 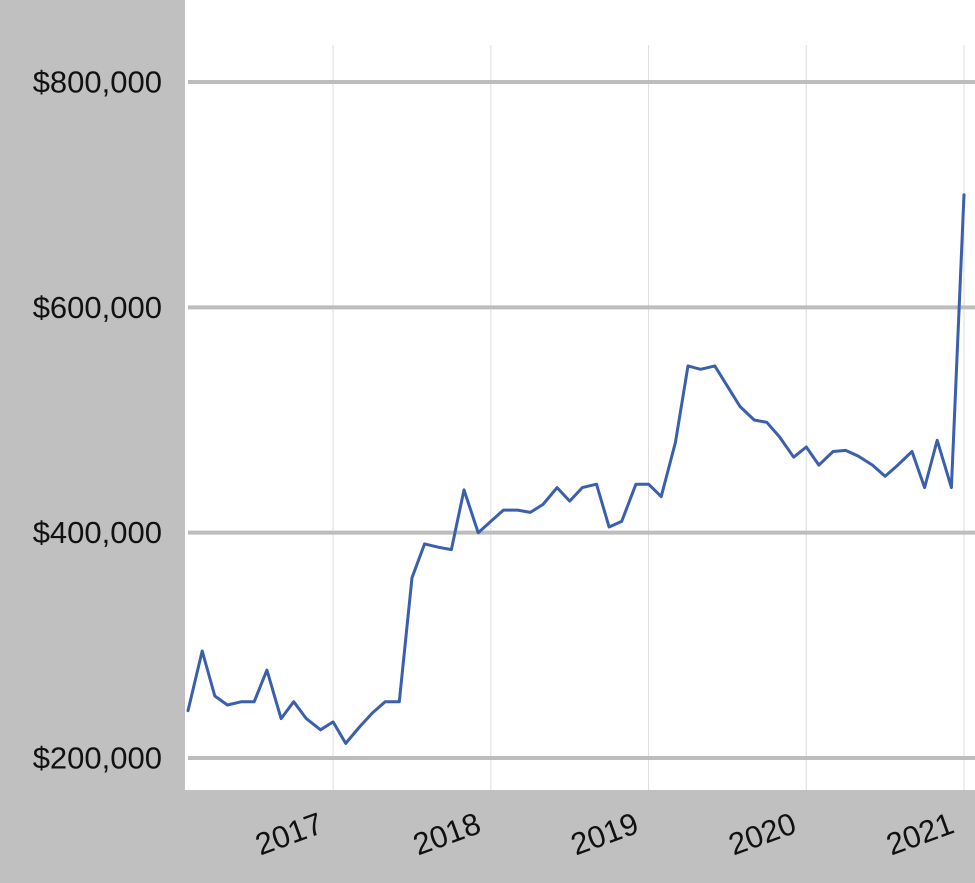 I want to click on x-tick-label: 2019, so click(x=604, y=834).